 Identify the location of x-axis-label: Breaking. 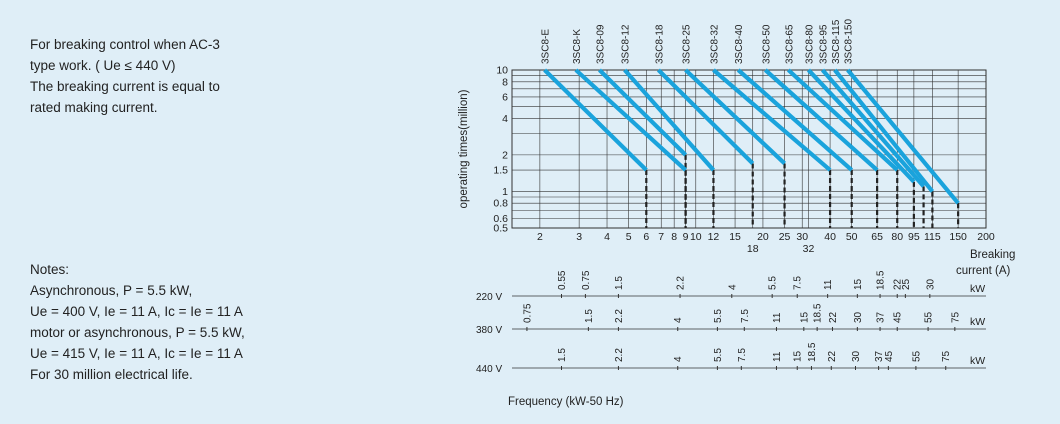
(992, 255).